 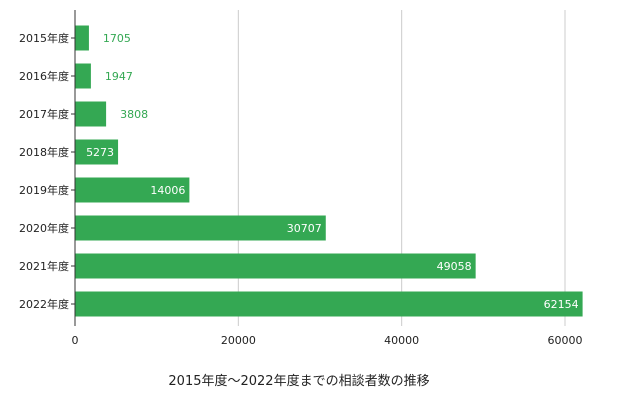 What do you see at coordinates (44, 38) in the screenshot?
I see `category-label: 2015年度` at bounding box center [44, 38].